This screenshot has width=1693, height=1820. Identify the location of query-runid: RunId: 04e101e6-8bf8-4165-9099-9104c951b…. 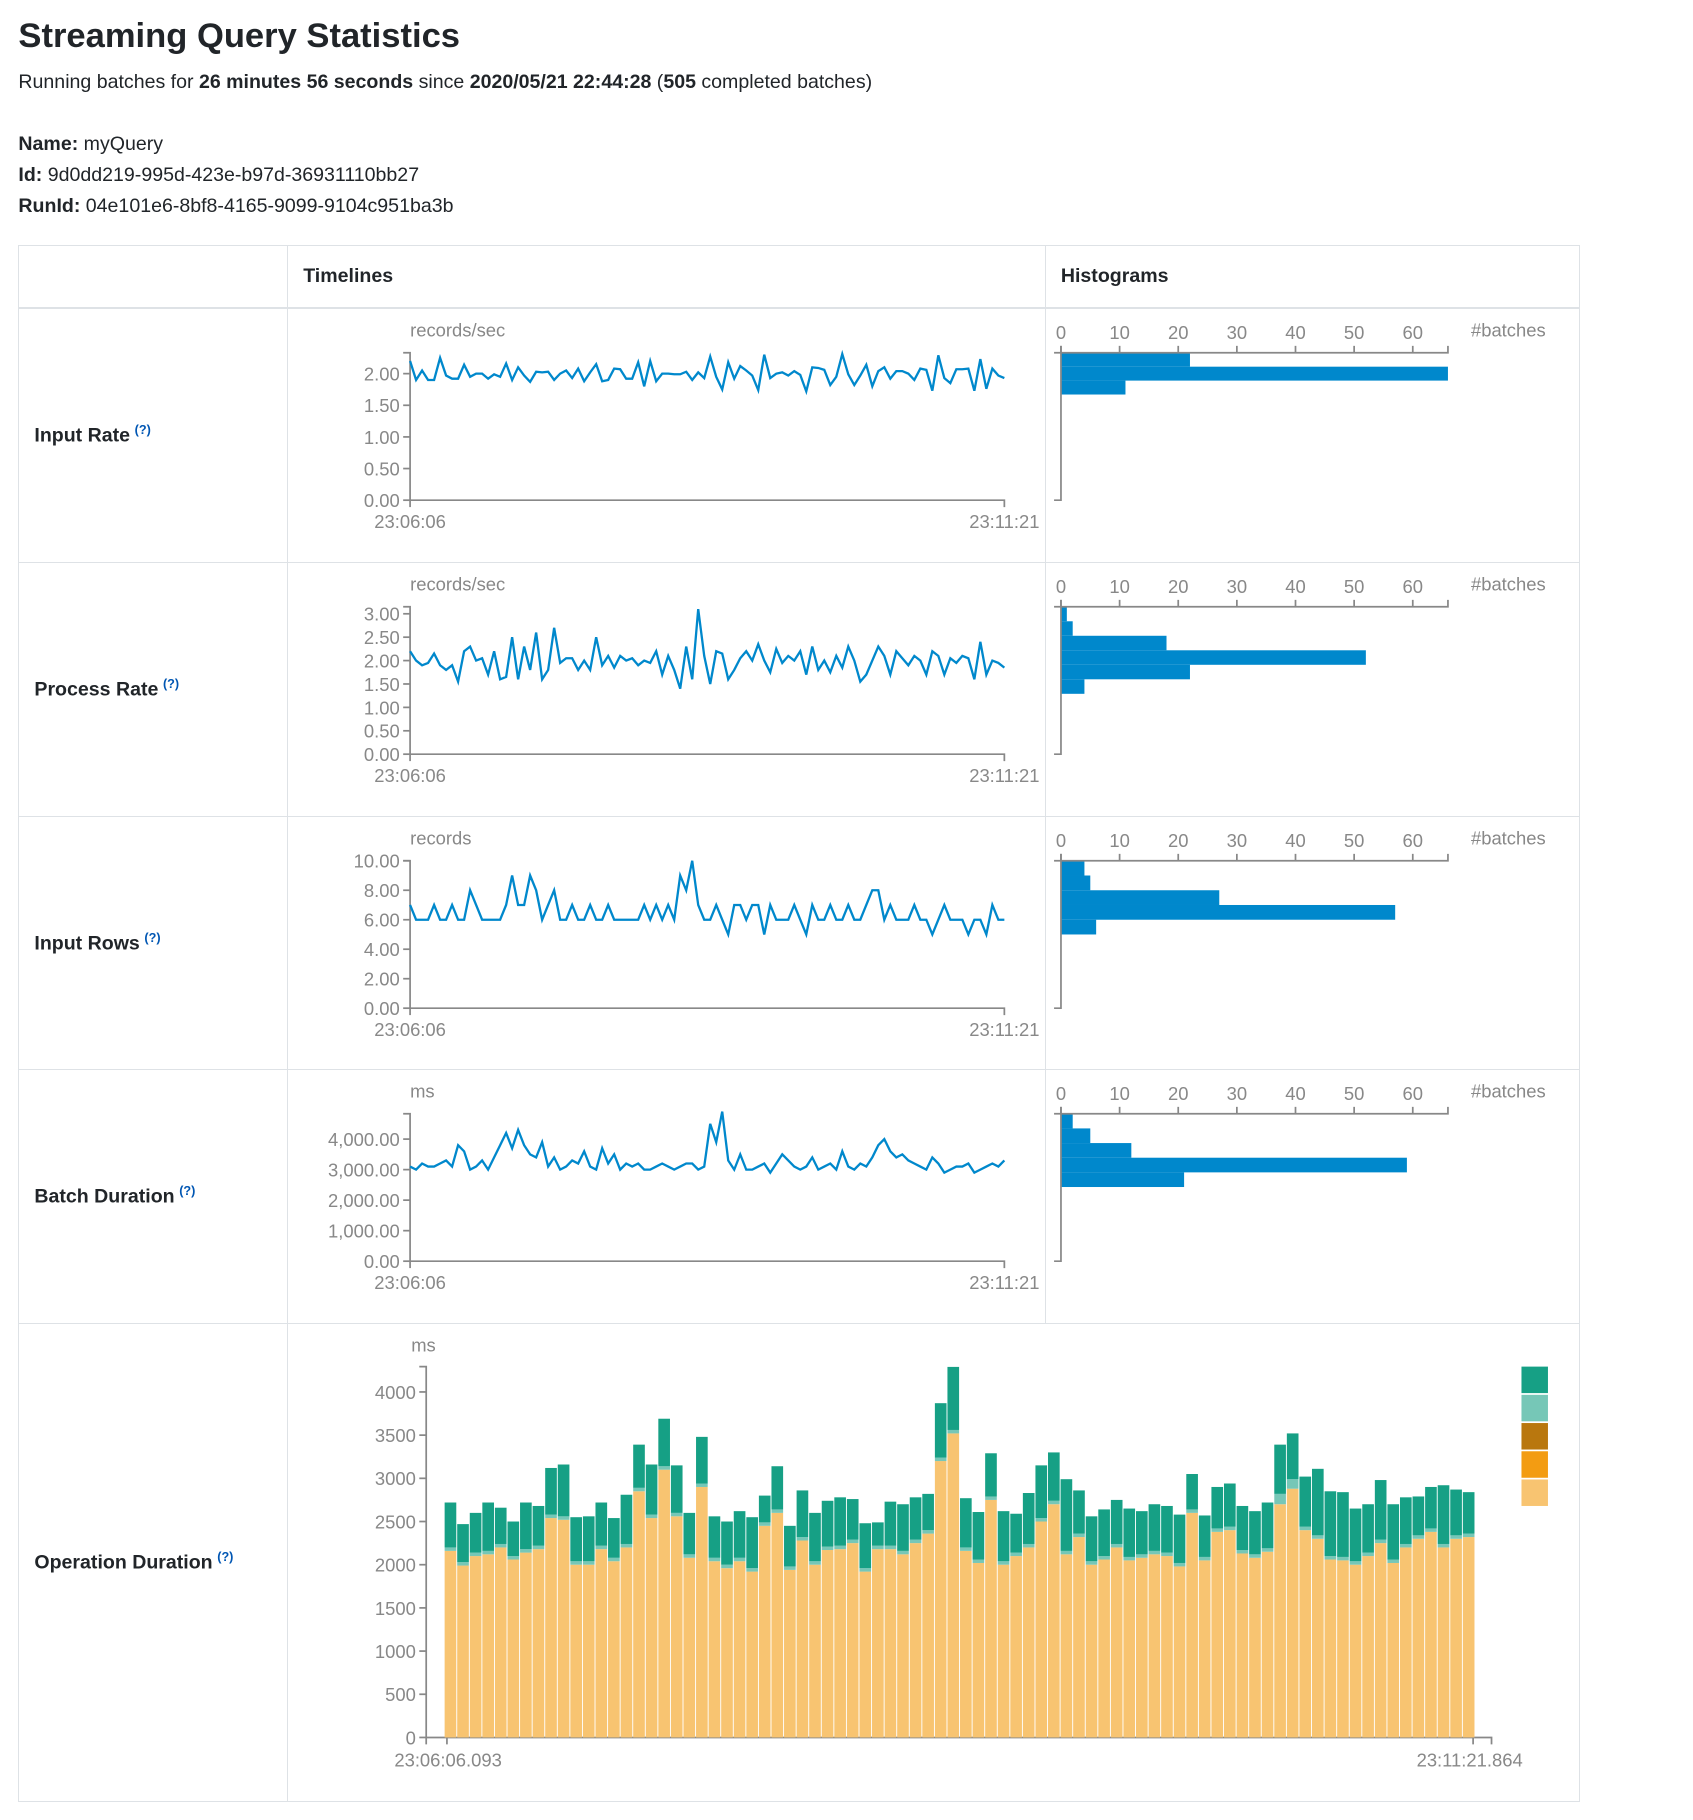
(236, 206).